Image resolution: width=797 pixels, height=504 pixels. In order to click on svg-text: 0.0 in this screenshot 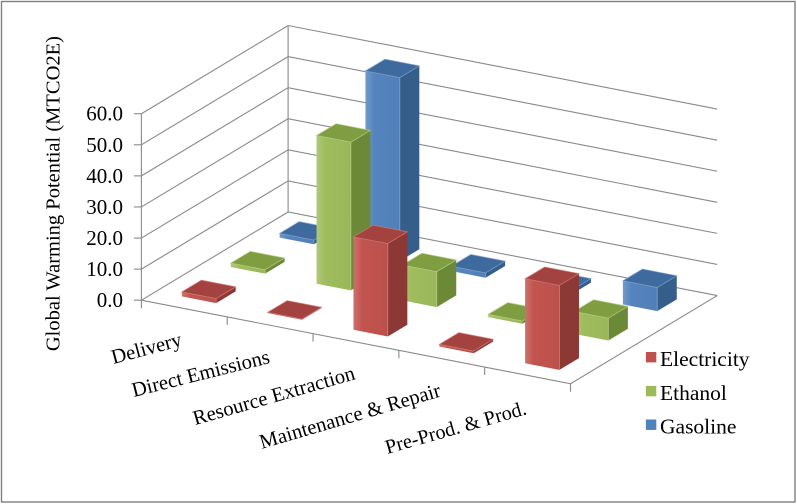, I will do `click(110, 300)`.